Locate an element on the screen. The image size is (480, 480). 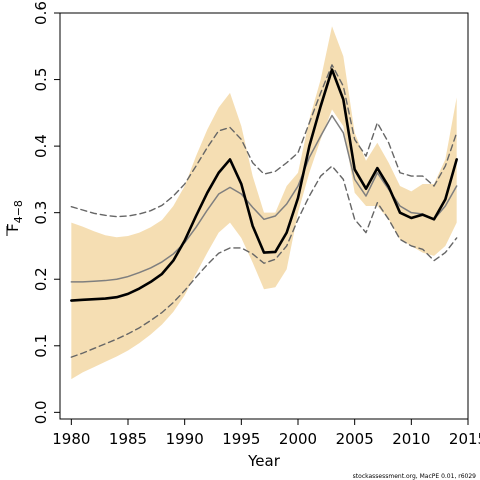
y-axis-title-main: F is located at coordinates (13, 227).